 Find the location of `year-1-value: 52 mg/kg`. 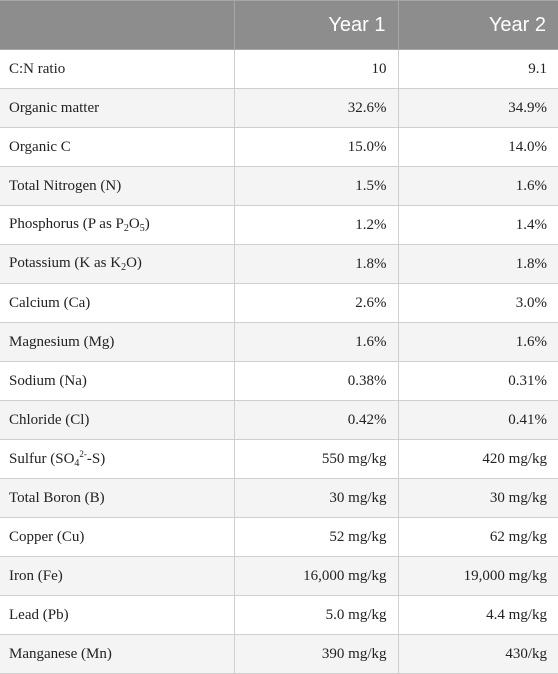

year-1-value: 52 mg/kg is located at coordinates (316, 537).